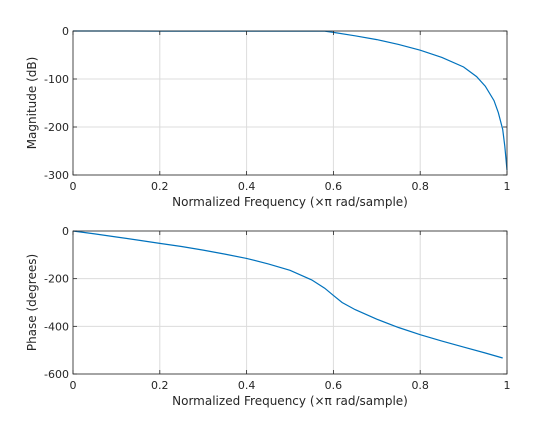 Image resolution: width=560 pixels, height=424 pixels. Describe the element at coordinates (160, 186) in the screenshot. I see `magnitude-x-tick-label-1: 0.2` at that location.